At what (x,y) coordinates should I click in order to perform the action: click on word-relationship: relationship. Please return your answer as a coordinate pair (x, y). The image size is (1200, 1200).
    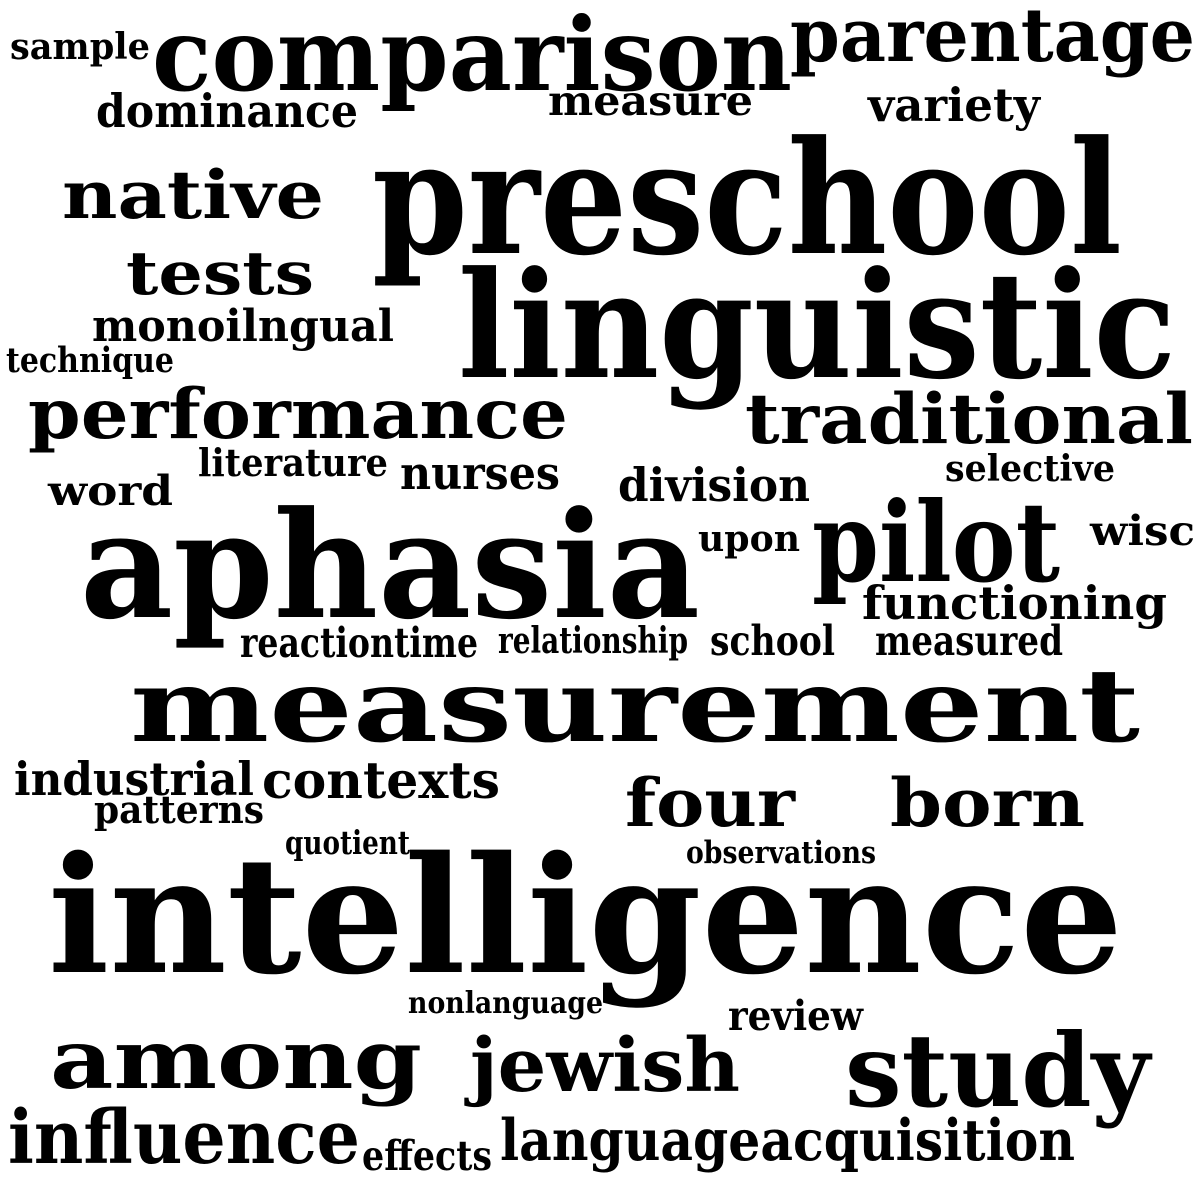
    Looking at the image, I should click on (593, 640).